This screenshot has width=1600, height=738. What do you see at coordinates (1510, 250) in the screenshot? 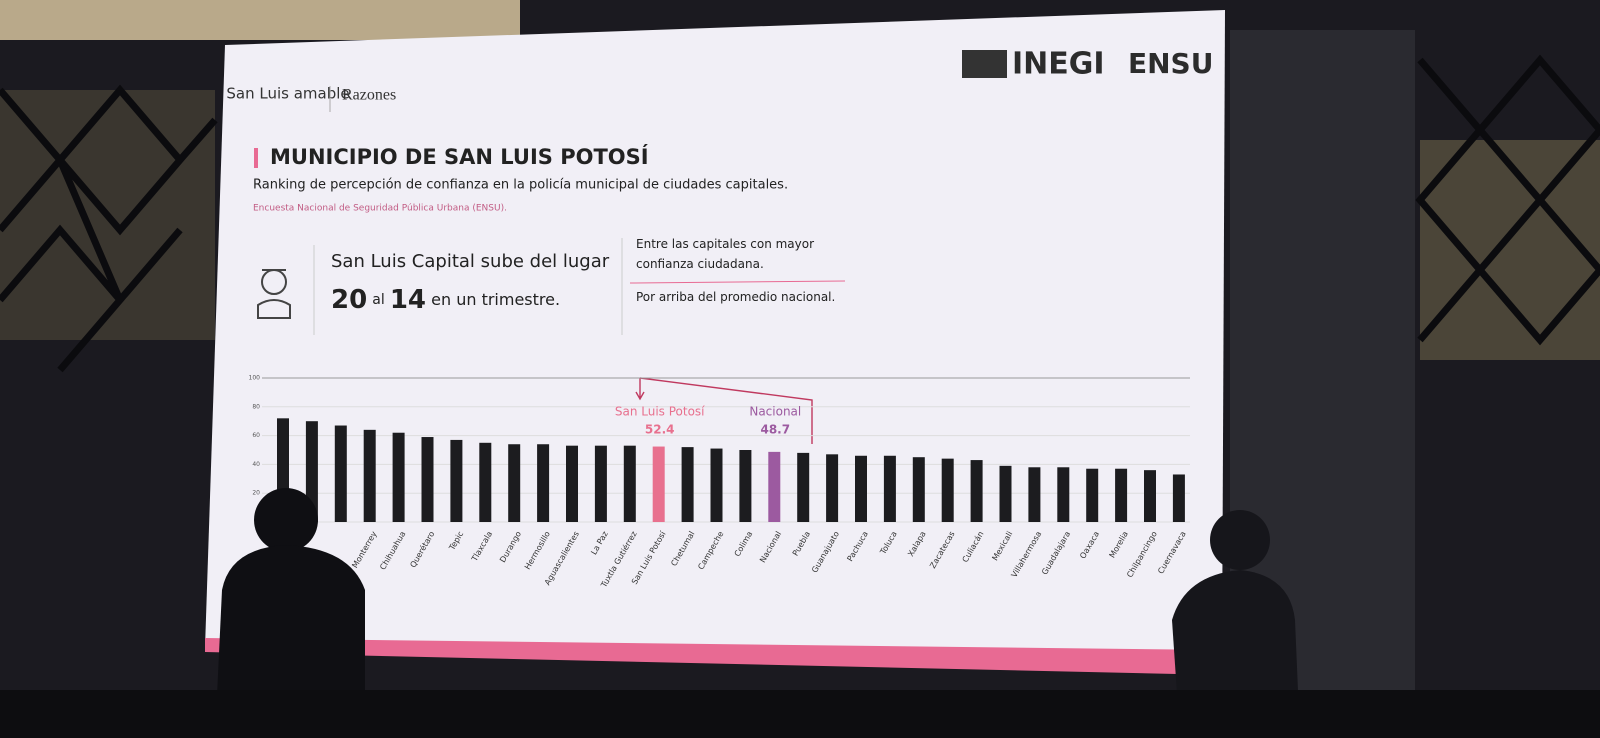
I see `window-glow` at bounding box center [1510, 250].